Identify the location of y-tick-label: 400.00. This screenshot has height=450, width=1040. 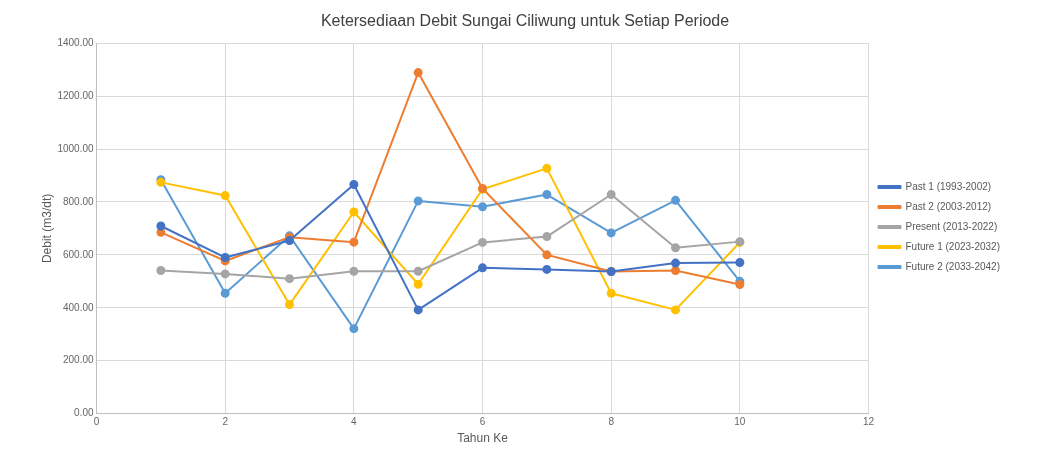
(78, 307).